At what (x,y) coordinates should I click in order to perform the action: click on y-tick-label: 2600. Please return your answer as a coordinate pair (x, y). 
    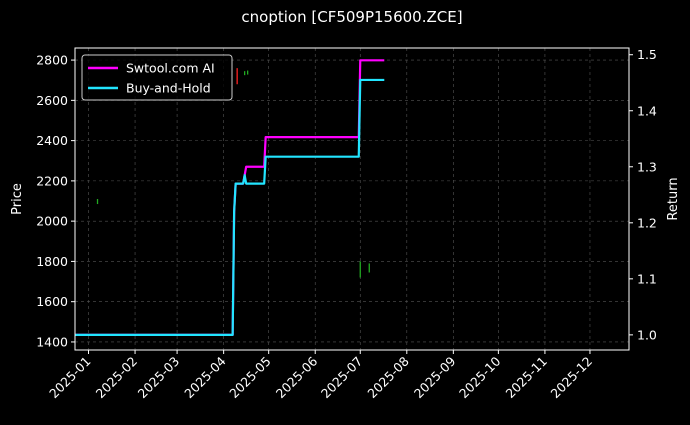
    Looking at the image, I should click on (52, 100).